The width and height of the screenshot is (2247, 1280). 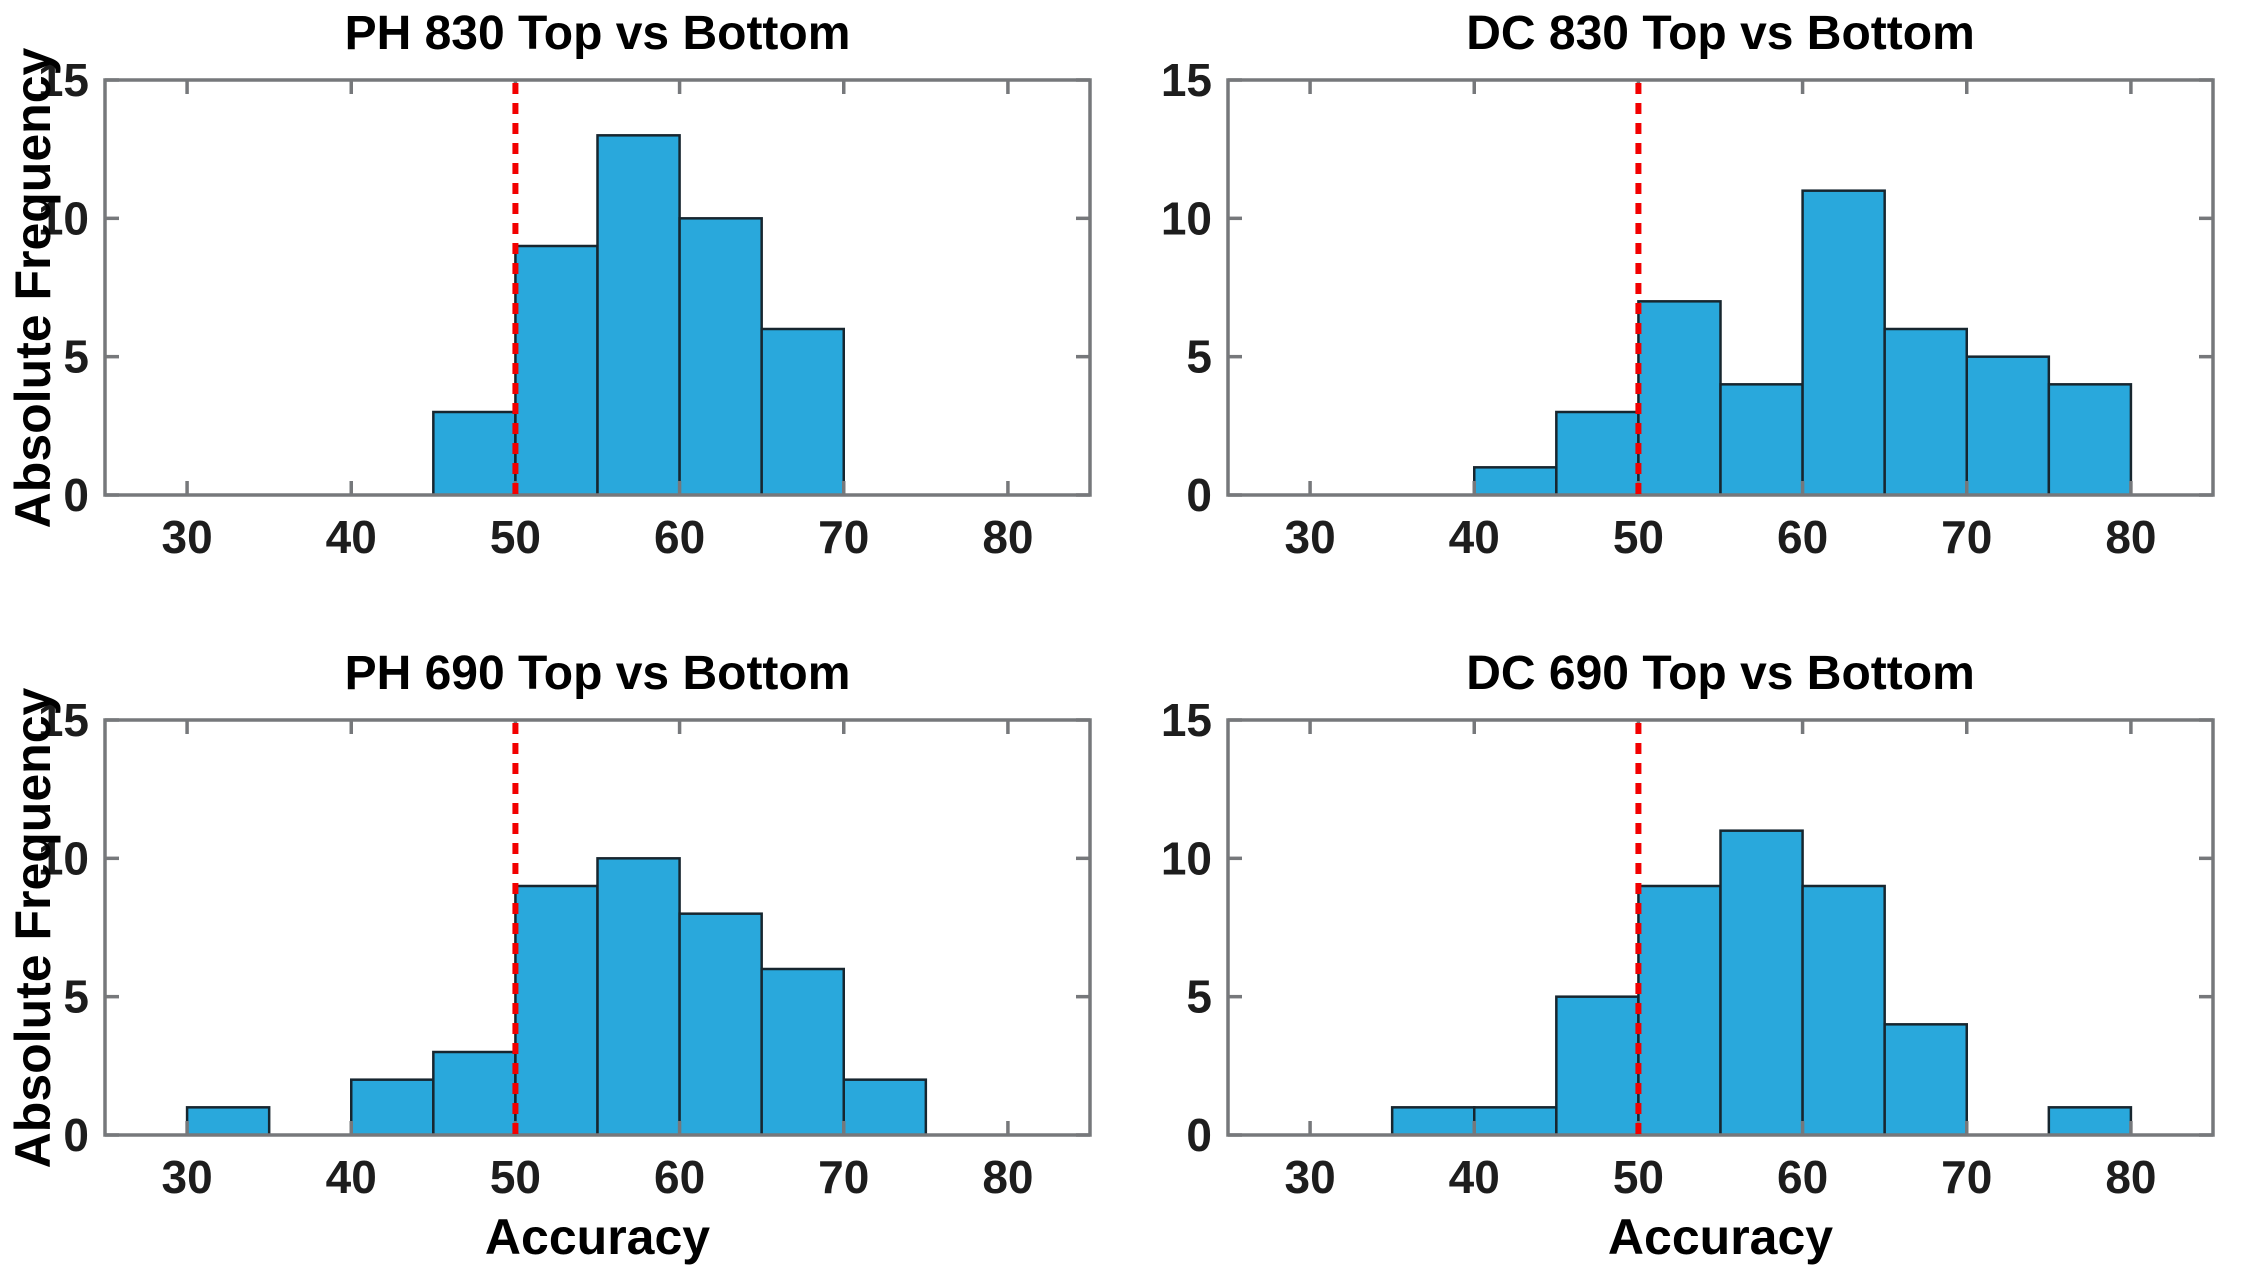 What do you see at coordinates (1720, 673) in the screenshot?
I see `chart-title: DC 690 Top vs Bottom` at bounding box center [1720, 673].